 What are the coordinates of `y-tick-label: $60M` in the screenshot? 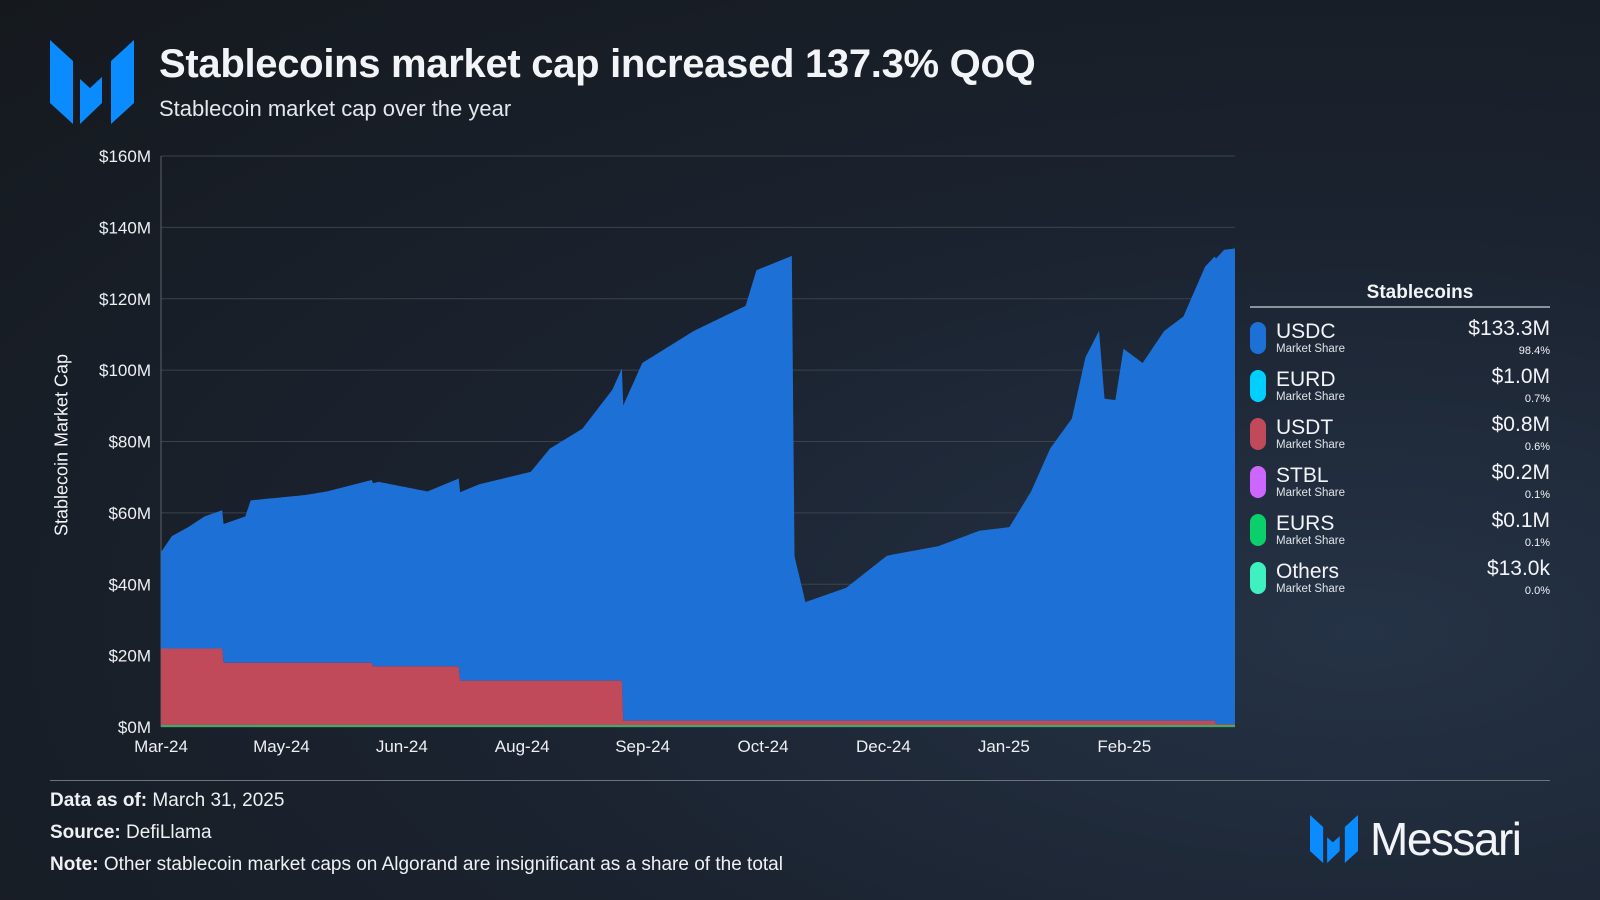 It's located at (129, 513).